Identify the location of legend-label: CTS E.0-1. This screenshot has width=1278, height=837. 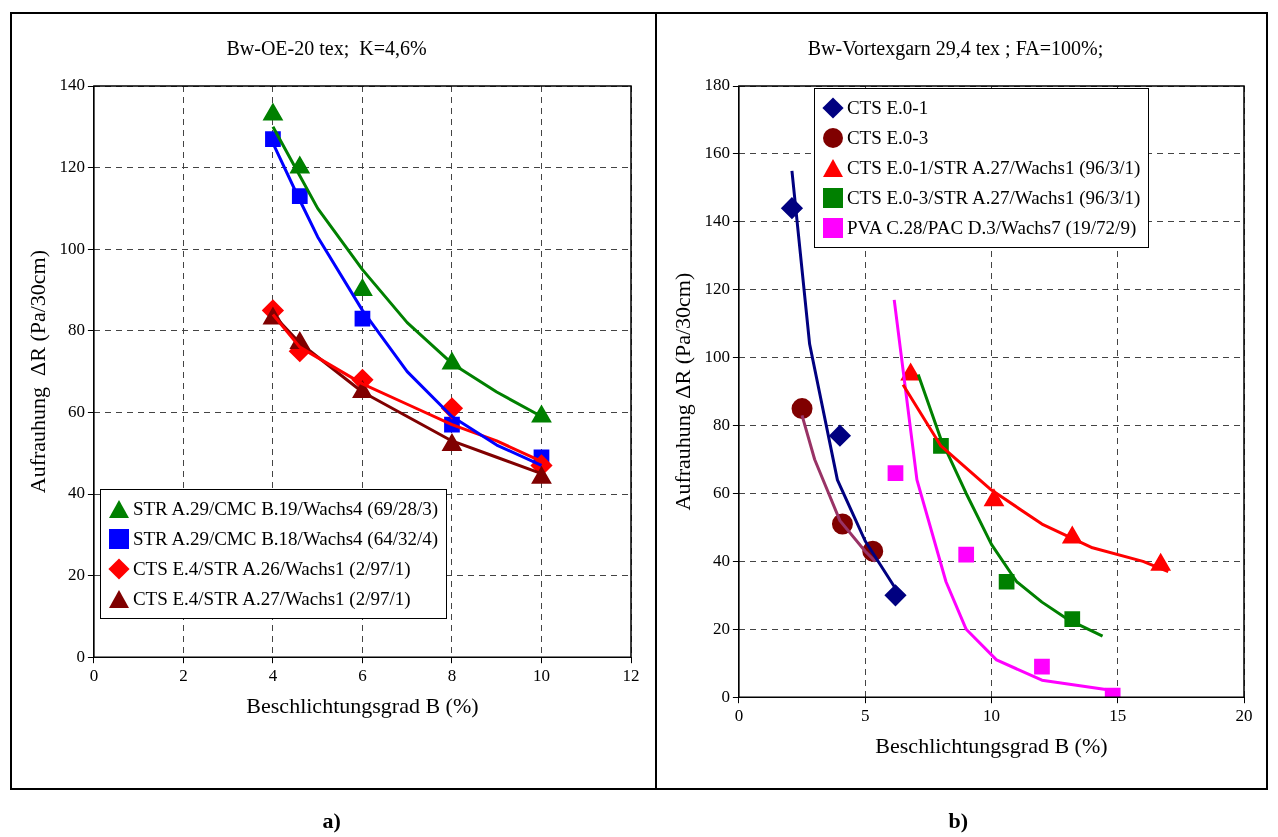
(887, 108).